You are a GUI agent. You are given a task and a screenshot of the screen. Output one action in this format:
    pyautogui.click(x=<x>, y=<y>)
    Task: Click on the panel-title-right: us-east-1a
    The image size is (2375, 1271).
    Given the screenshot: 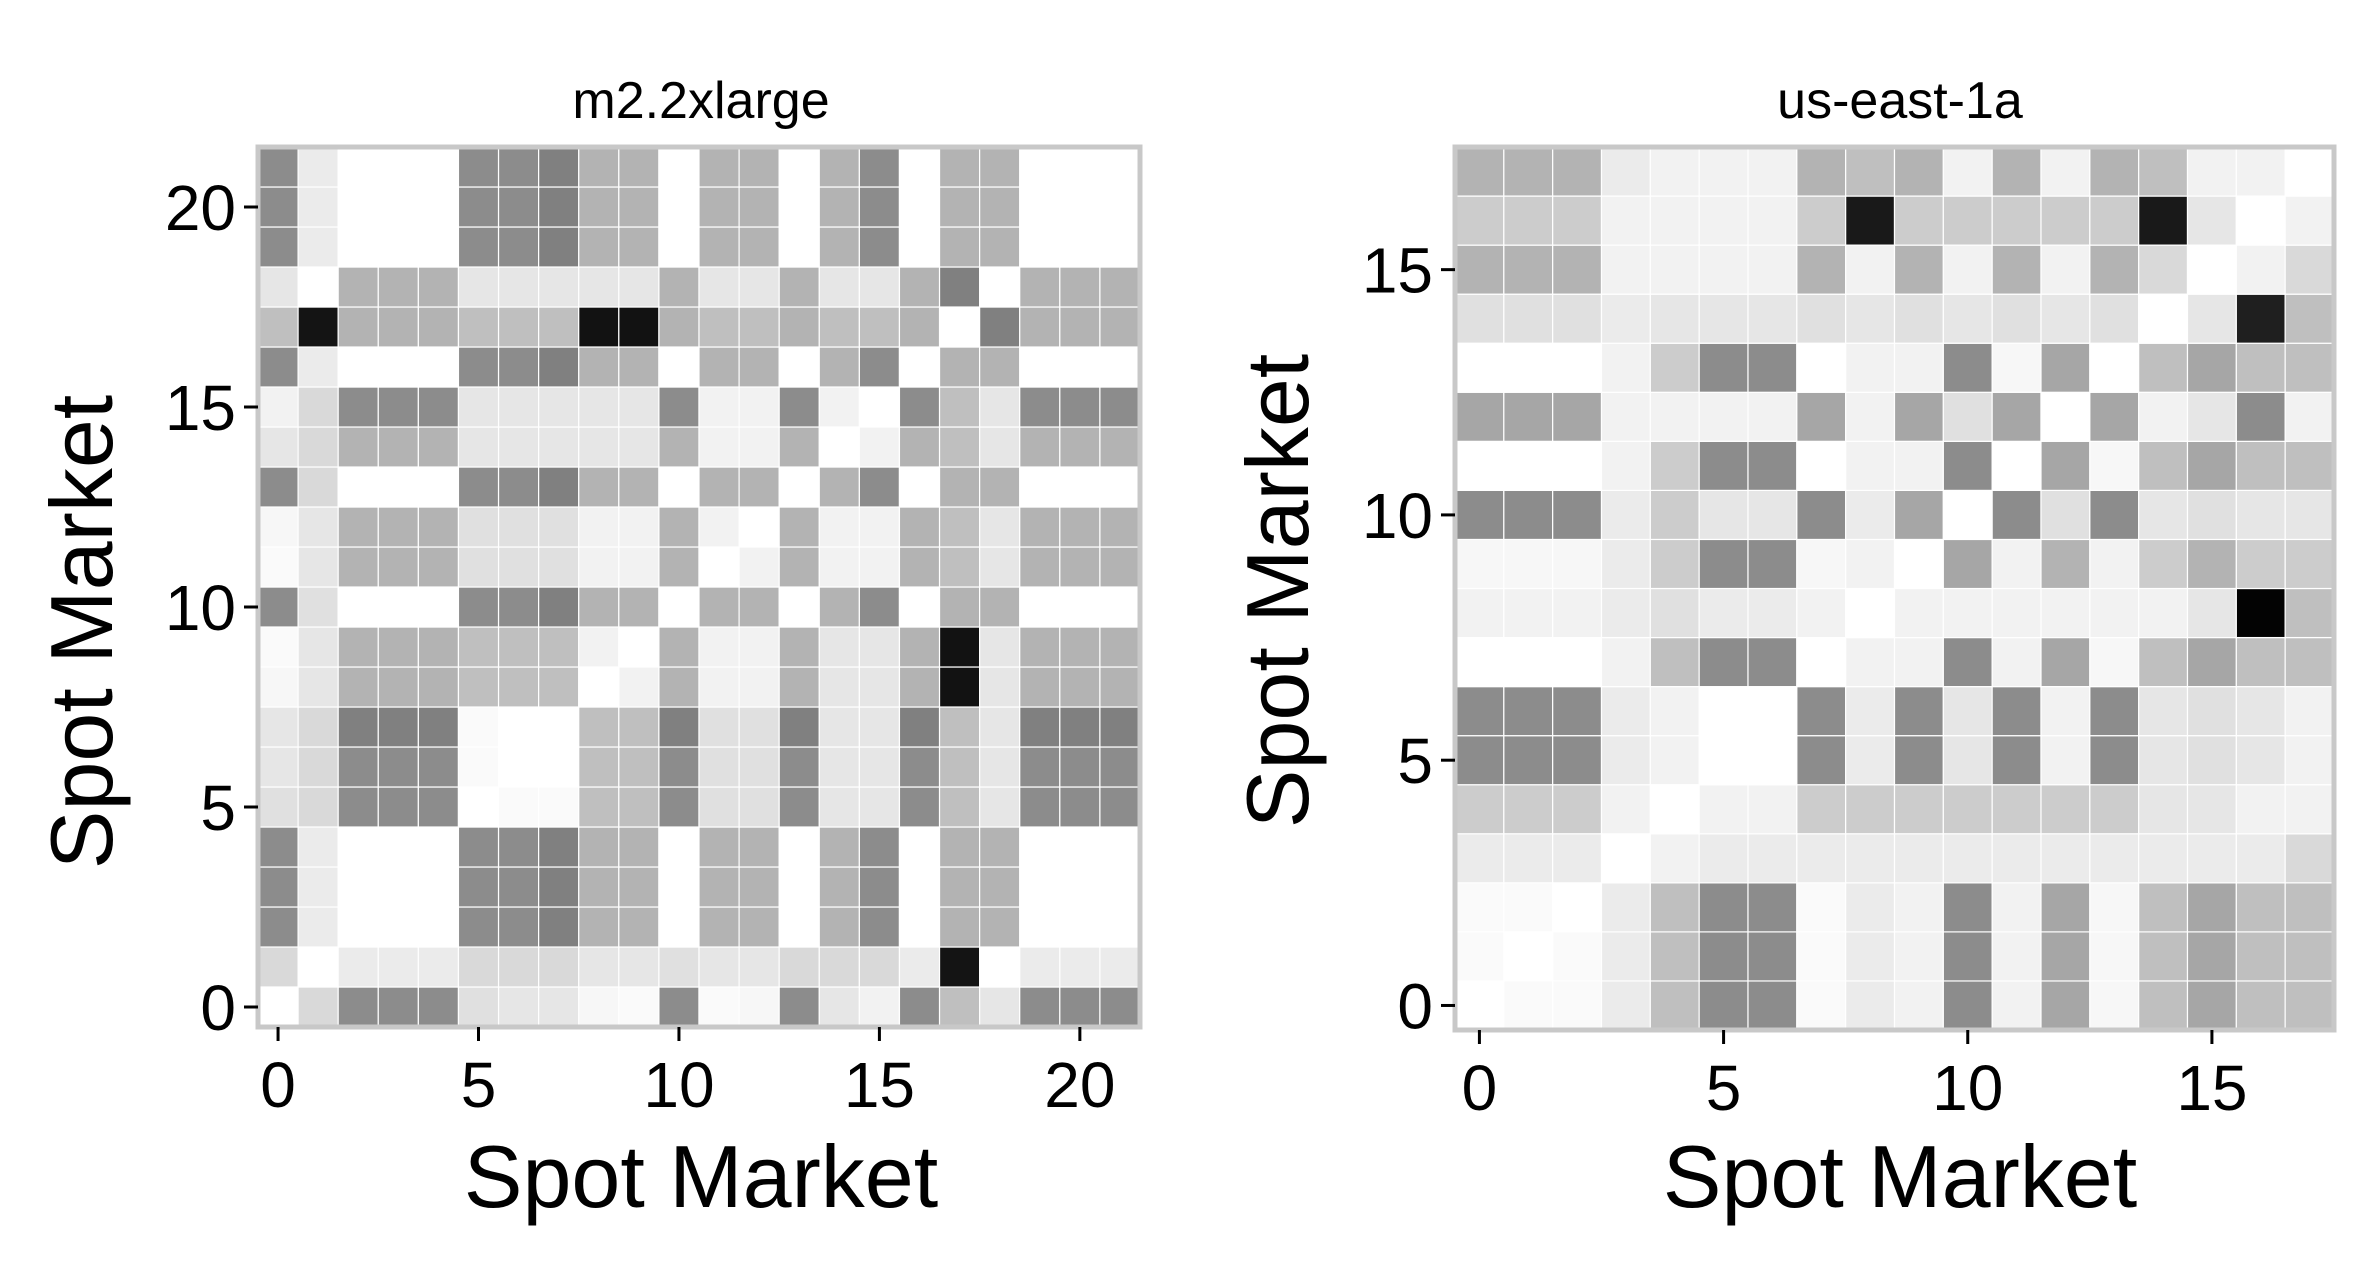 What is the action you would take?
    pyautogui.click(x=1900, y=101)
    